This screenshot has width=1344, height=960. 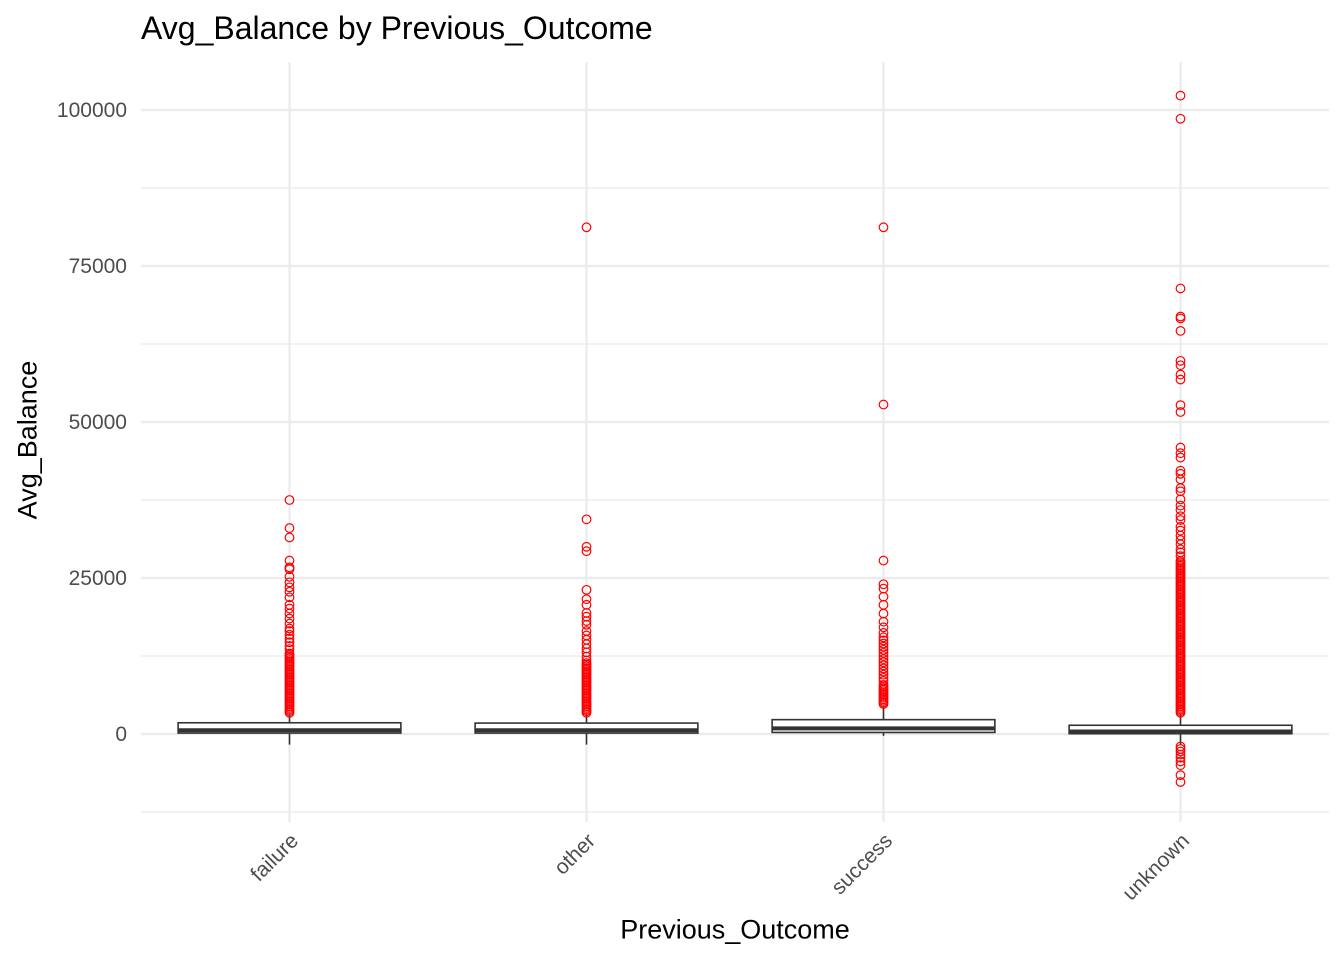 What do you see at coordinates (1156, 867) in the screenshot?
I see `x-tick-label: unknown` at bounding box center [1156, 867].